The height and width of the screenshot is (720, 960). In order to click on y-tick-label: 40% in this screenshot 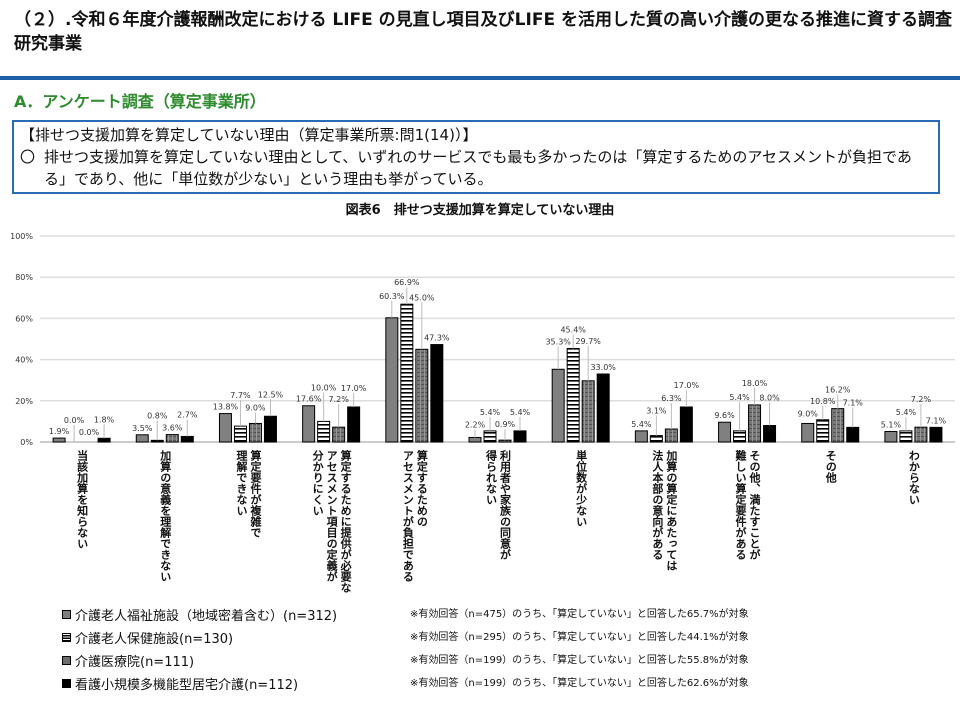, I will do `click(24, 360)`.